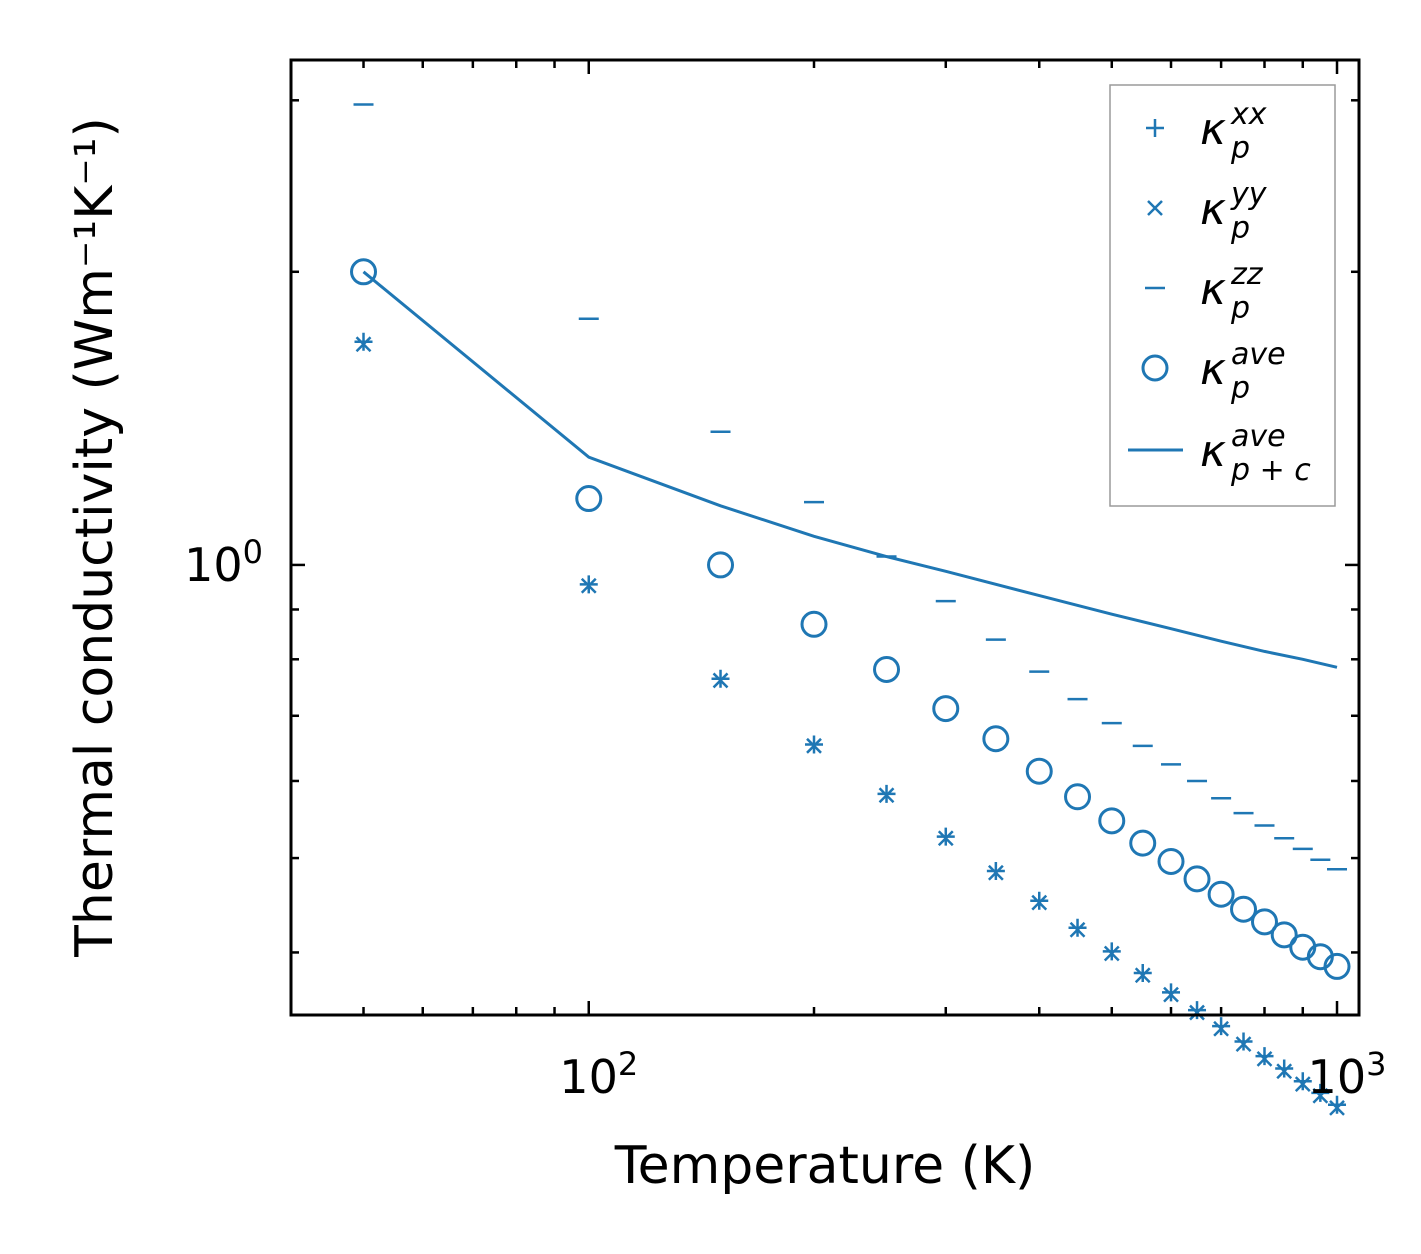  Describe the element at coordinates (1376, 1064) in the screenshot. I see `tick-label-exponent: 3` at that location.